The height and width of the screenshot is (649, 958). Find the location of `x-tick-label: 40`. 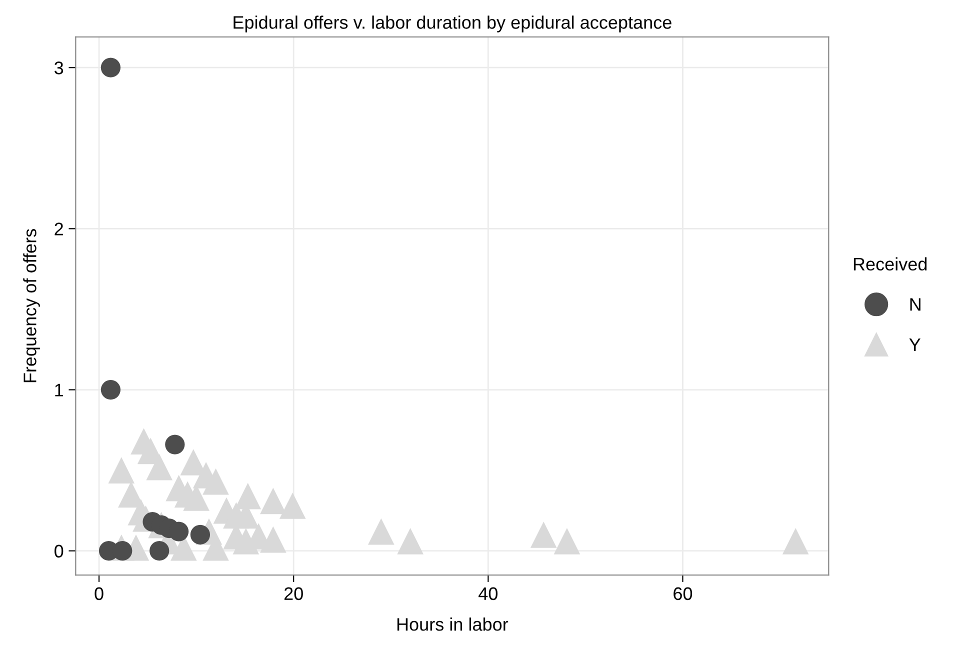

x-tick-label: 40 is located at coordinates (488, 593).